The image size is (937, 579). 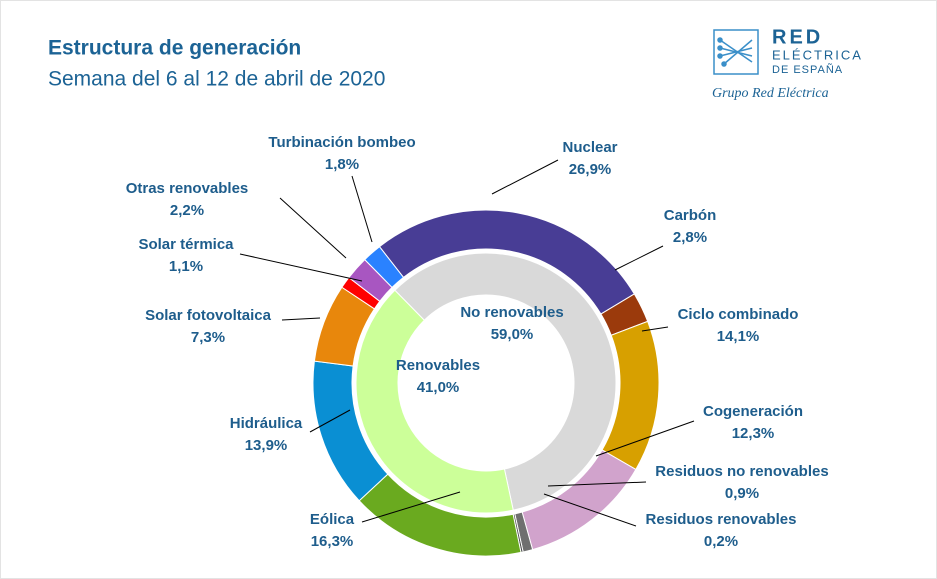 I want to click on value-label: 14,1%, so click(x=738, y=336).